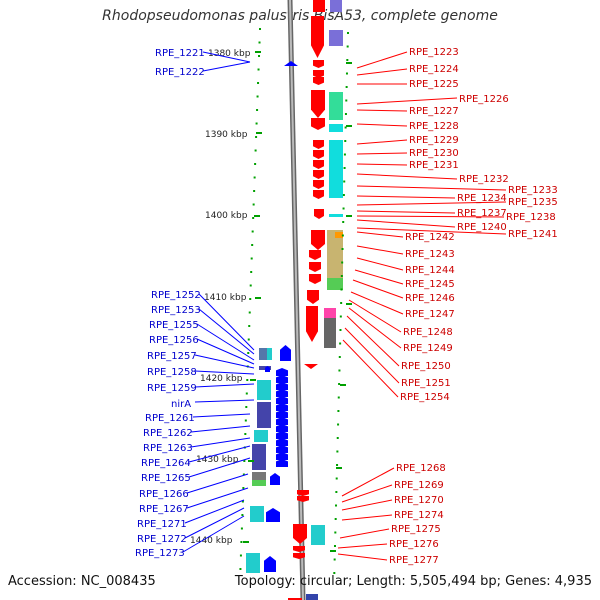  Describe the element at coordinates (164, 494) in the screenshot. I see `gene-label: RPE_1266` at that location.